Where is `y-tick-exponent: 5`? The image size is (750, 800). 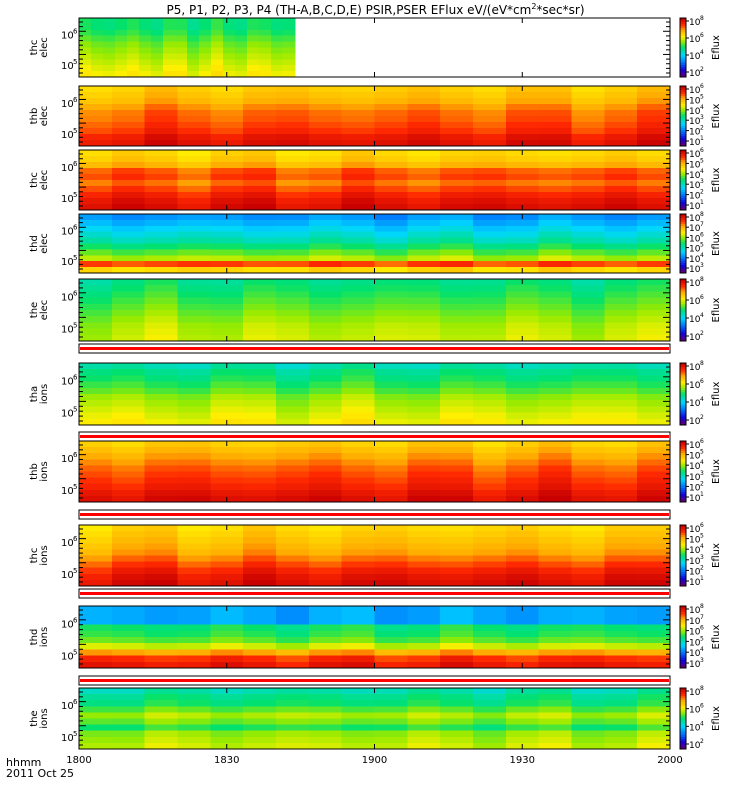 y-tick-exponent: 5 is located at coordinates (75, 131).